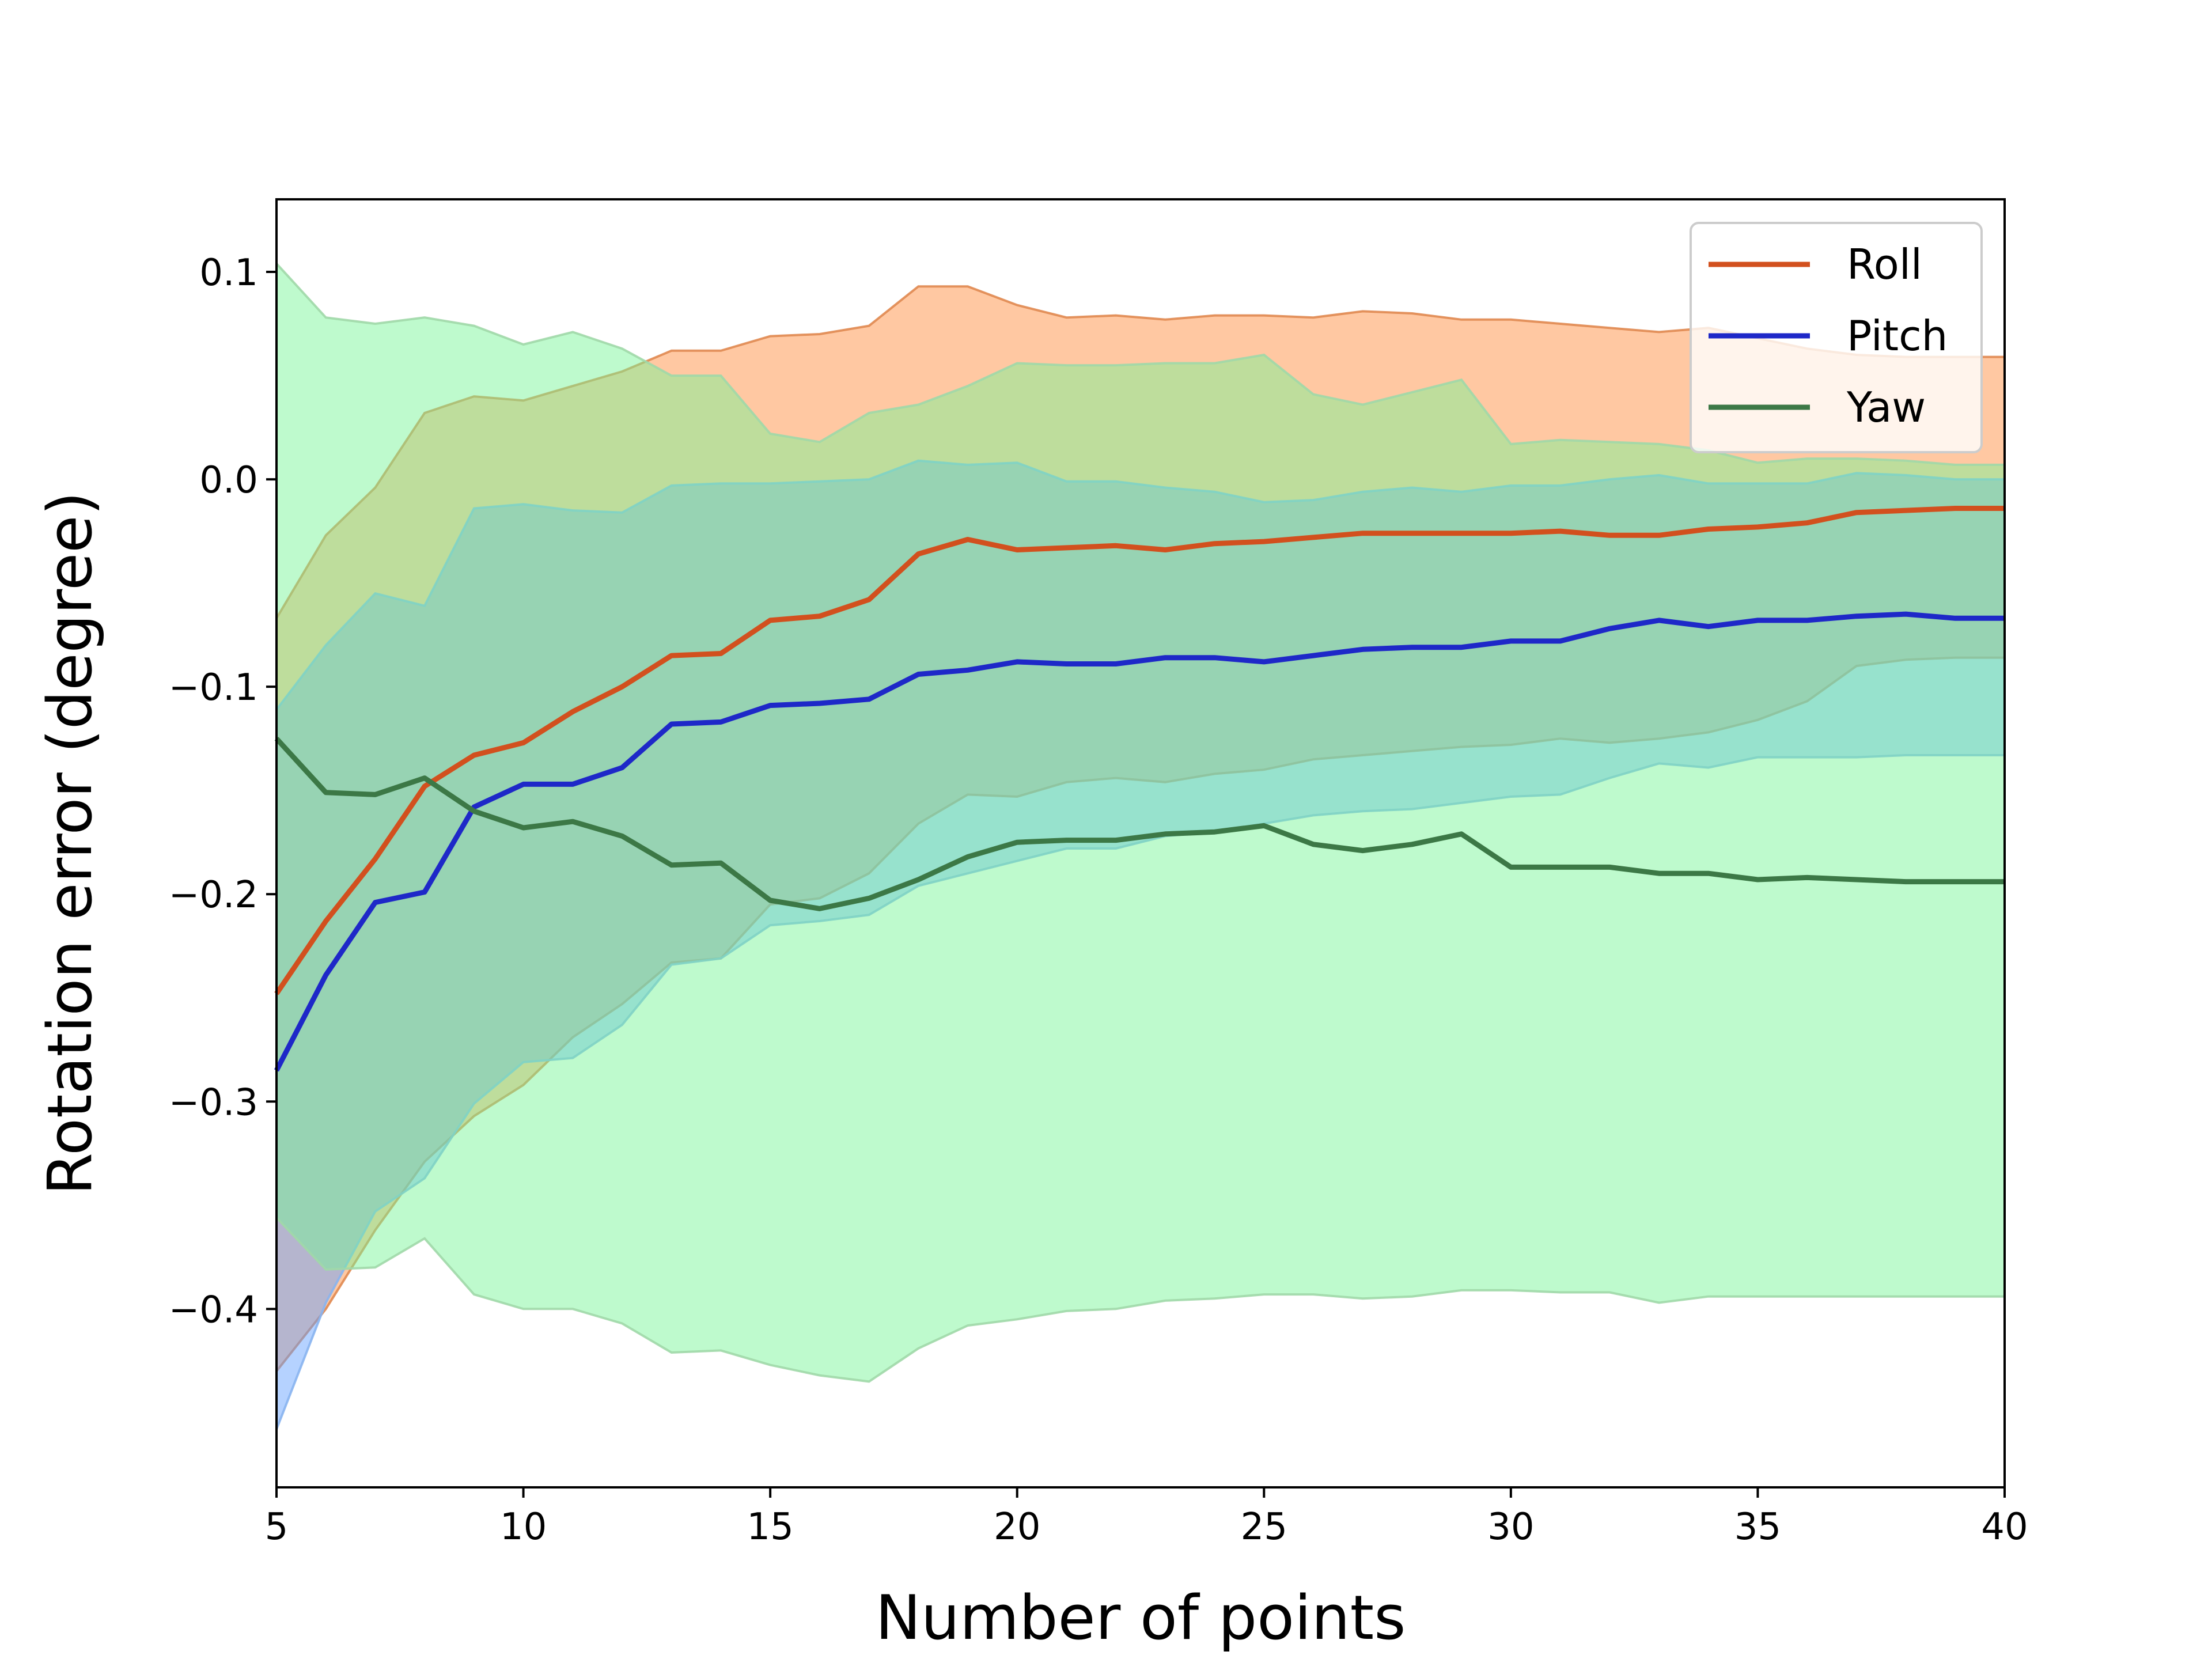 This screenshot has width=2212, height=1659. I want to click on y-tick-label: −0.3, so click(213, 1102).